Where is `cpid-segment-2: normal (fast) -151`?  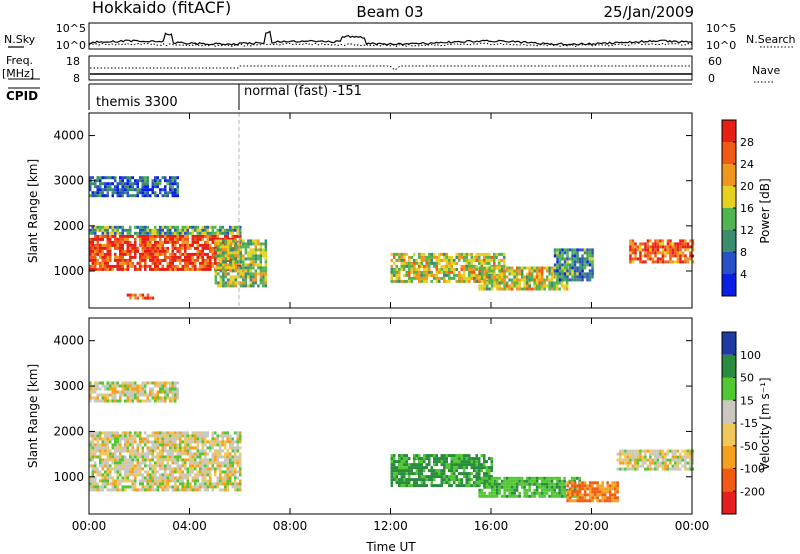
cpid-segment-2: normal (fast) -151 is located at coordinates (303, 91).